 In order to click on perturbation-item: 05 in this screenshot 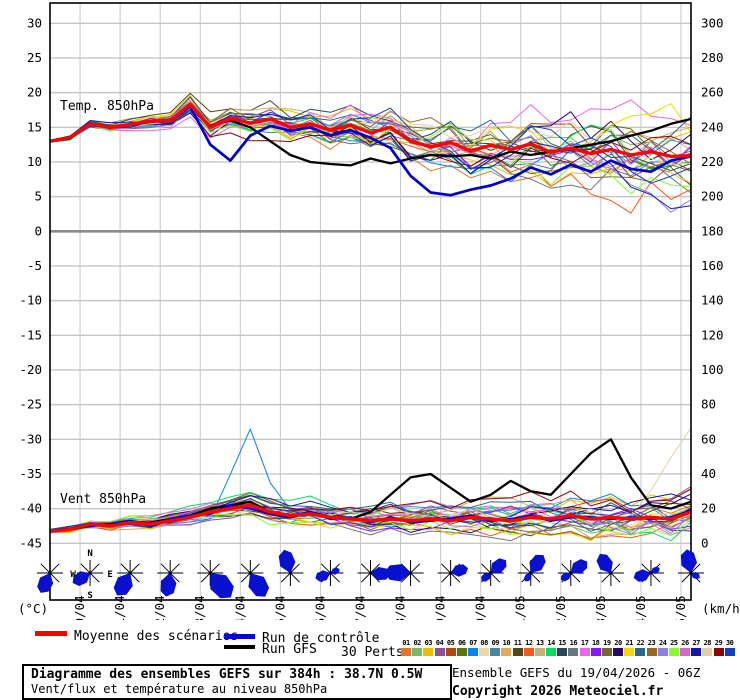, I will do `click(450, 647)`.